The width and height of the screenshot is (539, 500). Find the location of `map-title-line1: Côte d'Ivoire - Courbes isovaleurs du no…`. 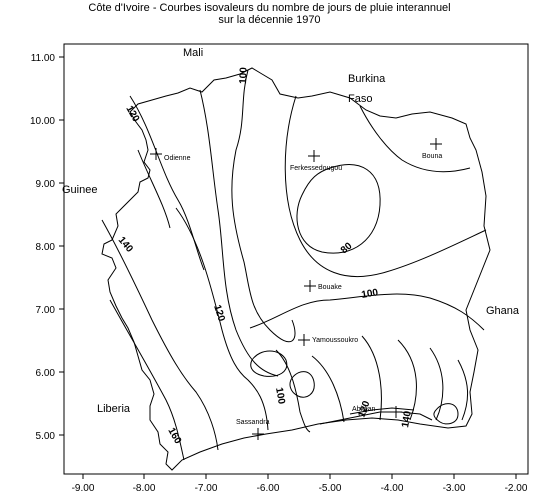

map-title-line1: Côte d'Ivoire - Courbes isovaleurs du no… is located at coordinates (269, 8).